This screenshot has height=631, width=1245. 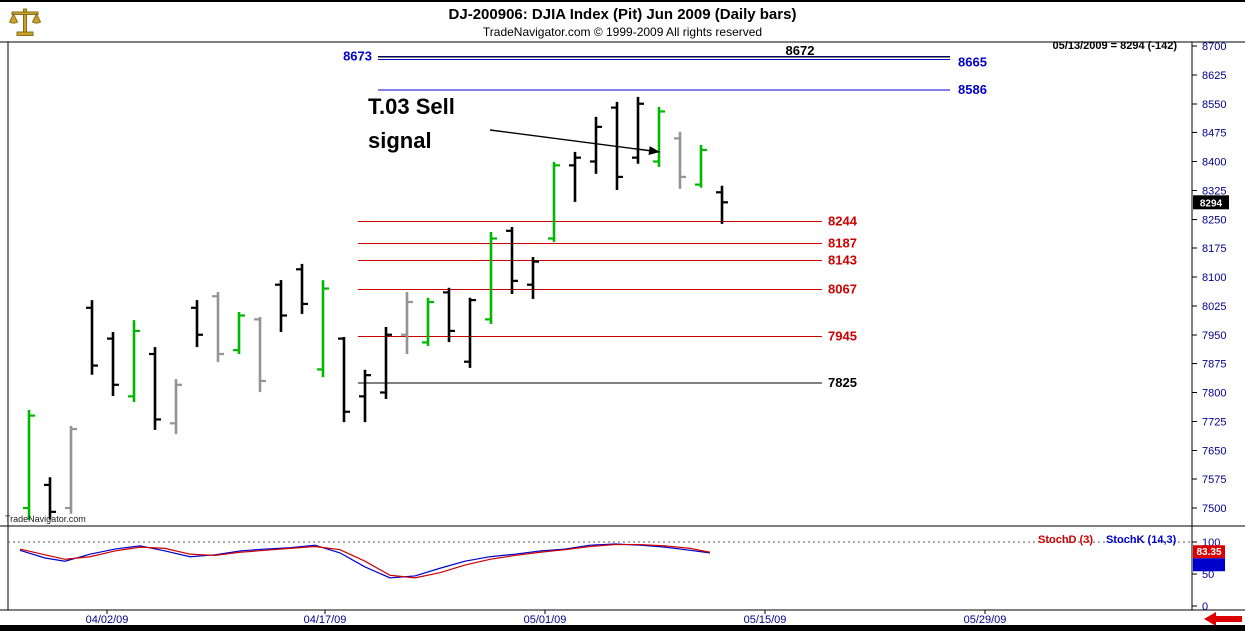 I want to click on price-axis-label: 7650, so click(x=1214, y=451).